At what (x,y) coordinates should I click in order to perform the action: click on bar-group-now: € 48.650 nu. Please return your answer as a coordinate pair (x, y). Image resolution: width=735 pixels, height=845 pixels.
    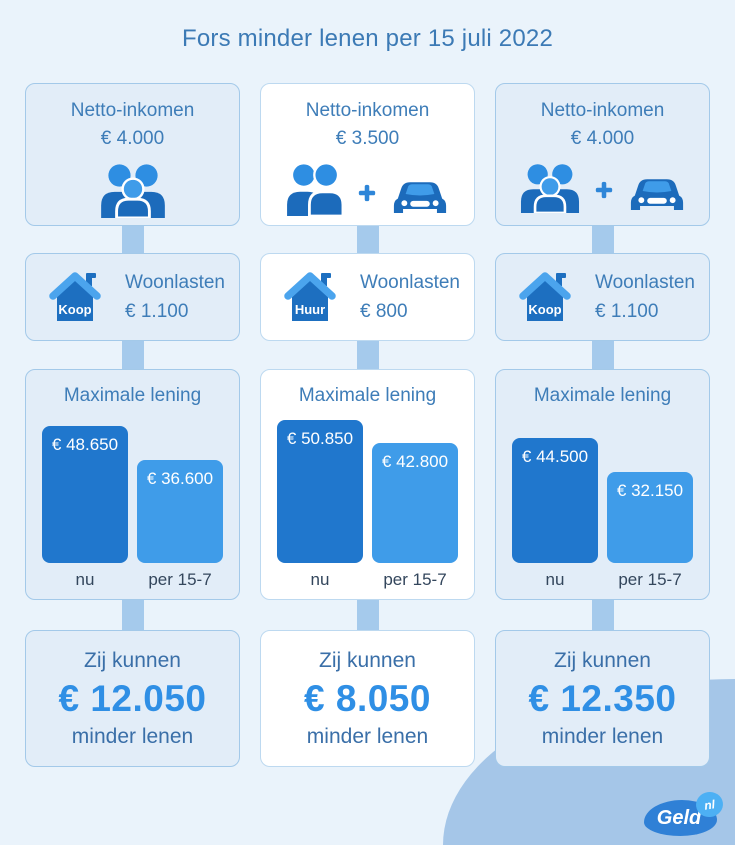
    Looking at the image, I should click on (85, 511).